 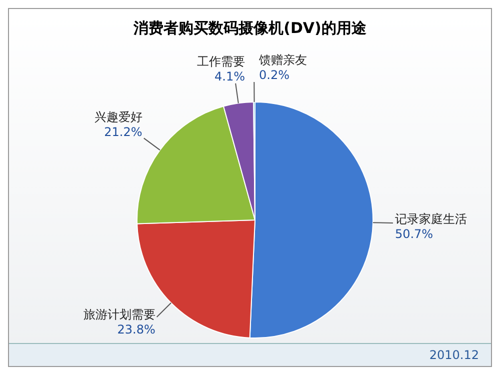 What do you see at coordinates (282, 60) in the screenshot?
I see `slice-label: 馈赠亲友` at bounding box center [282, 60].